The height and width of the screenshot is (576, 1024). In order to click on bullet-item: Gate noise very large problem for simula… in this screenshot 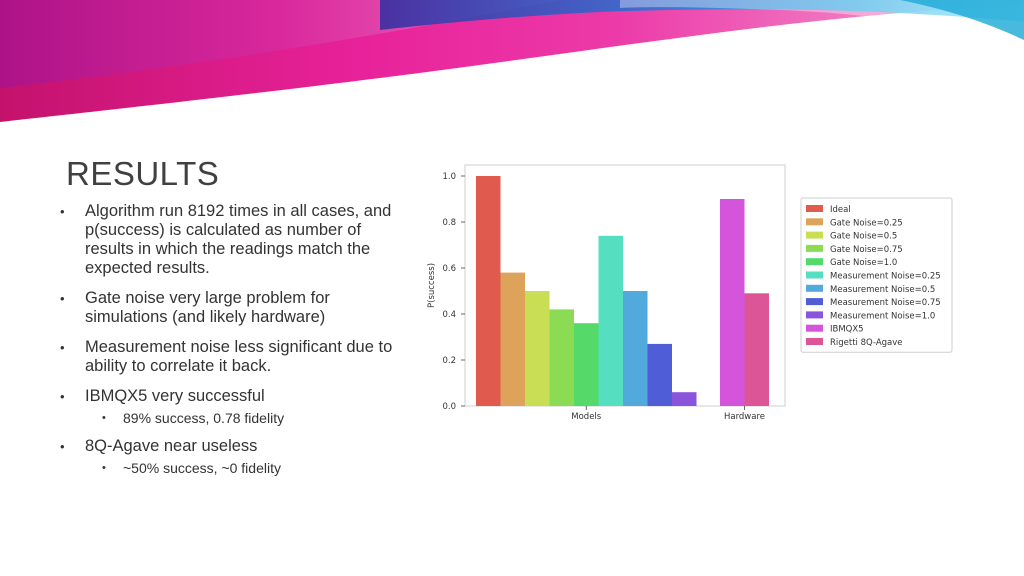, I will do `click(225, 308)`.